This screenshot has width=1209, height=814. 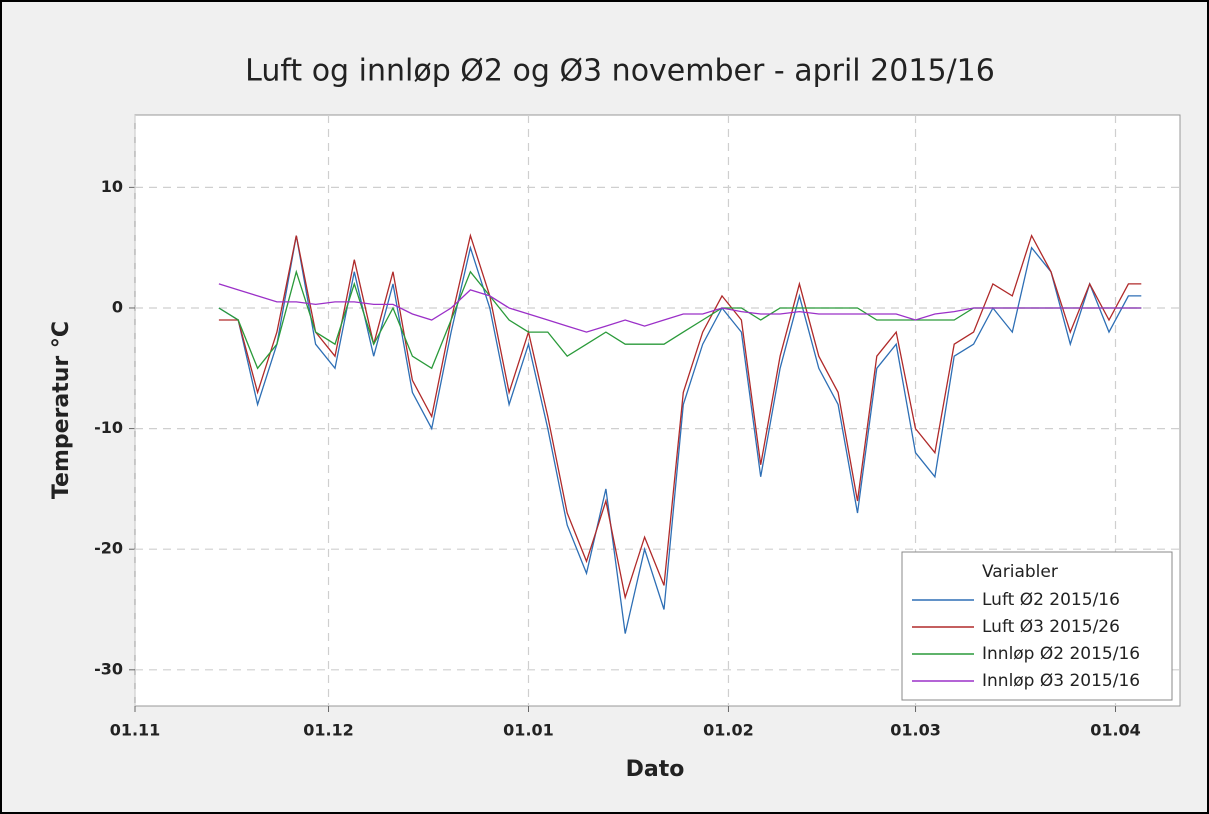 What do you see at coordinates (117, 306) in the screenshot?
I see `y-tick-label: 0` at bounding box center [117, 306].